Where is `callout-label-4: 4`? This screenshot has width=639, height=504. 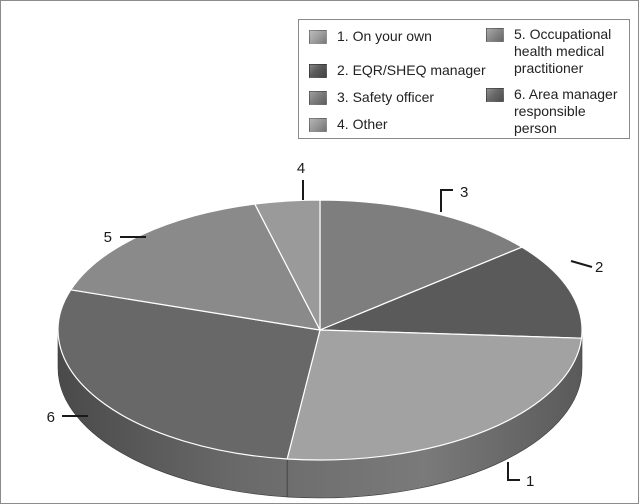 callout-label-4: 4 is located at coordinates (301, 168).